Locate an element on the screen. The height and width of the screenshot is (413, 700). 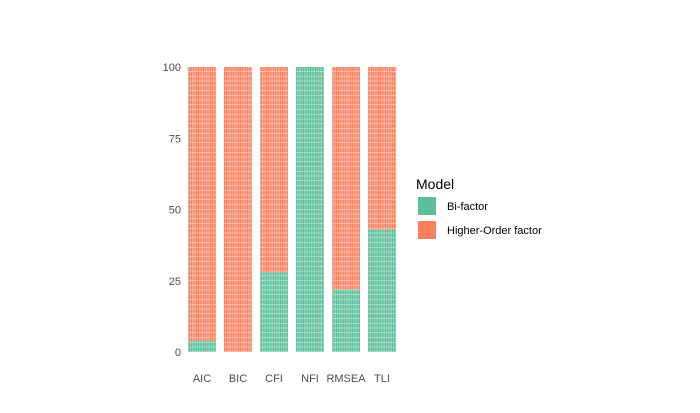
x-tick-label: NFI is located at coordinates (310, 379).